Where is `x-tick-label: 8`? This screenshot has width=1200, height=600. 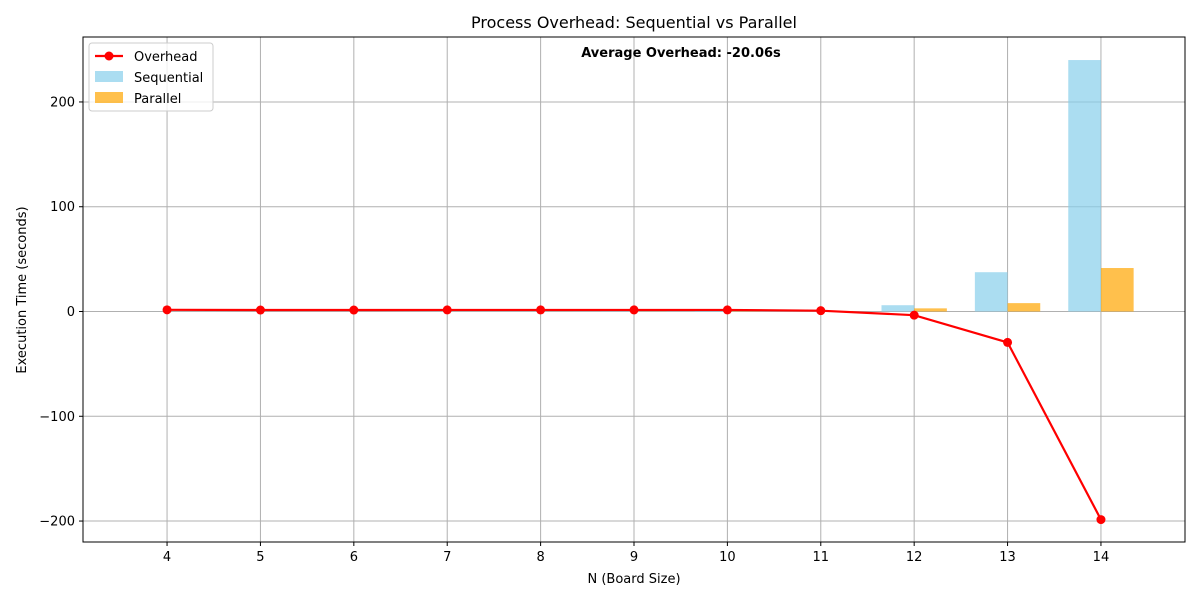
x-tick-label: 8 is located at coordinates (540, 557).